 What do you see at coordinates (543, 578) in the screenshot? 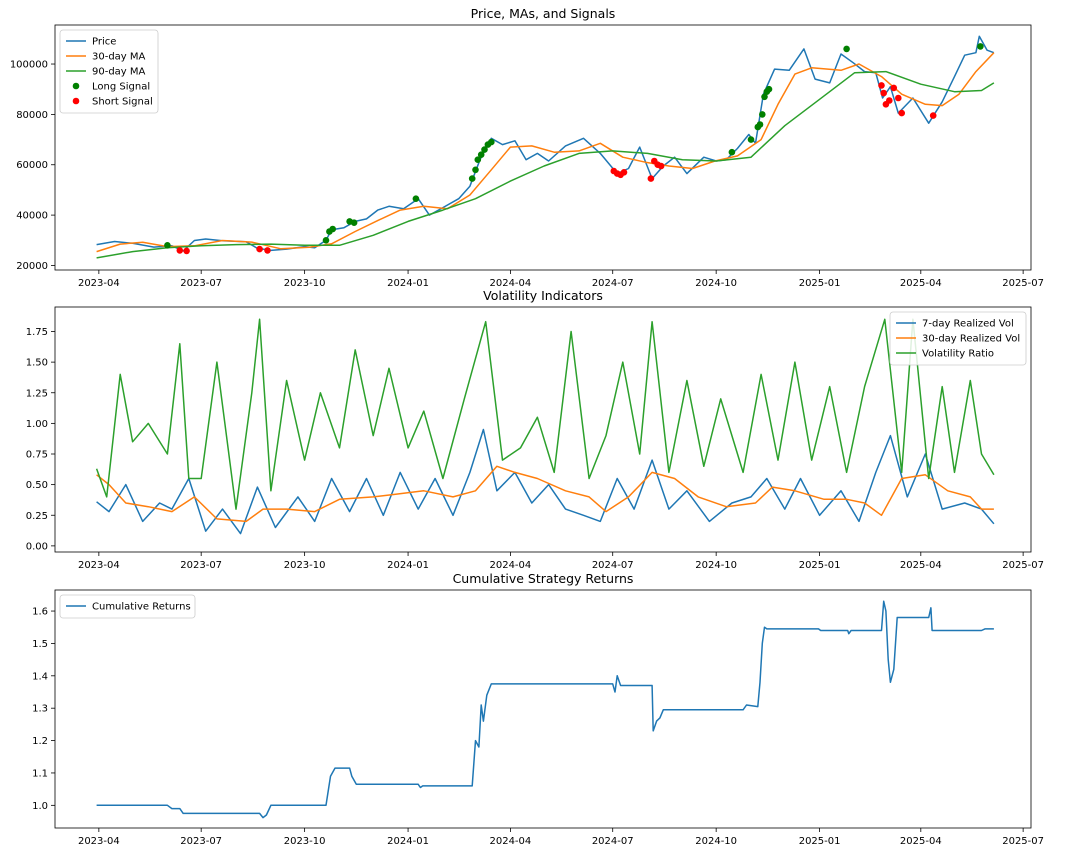
I see `chart-title: Cumulative Strategy Returns` at bounding box center [543, 578].